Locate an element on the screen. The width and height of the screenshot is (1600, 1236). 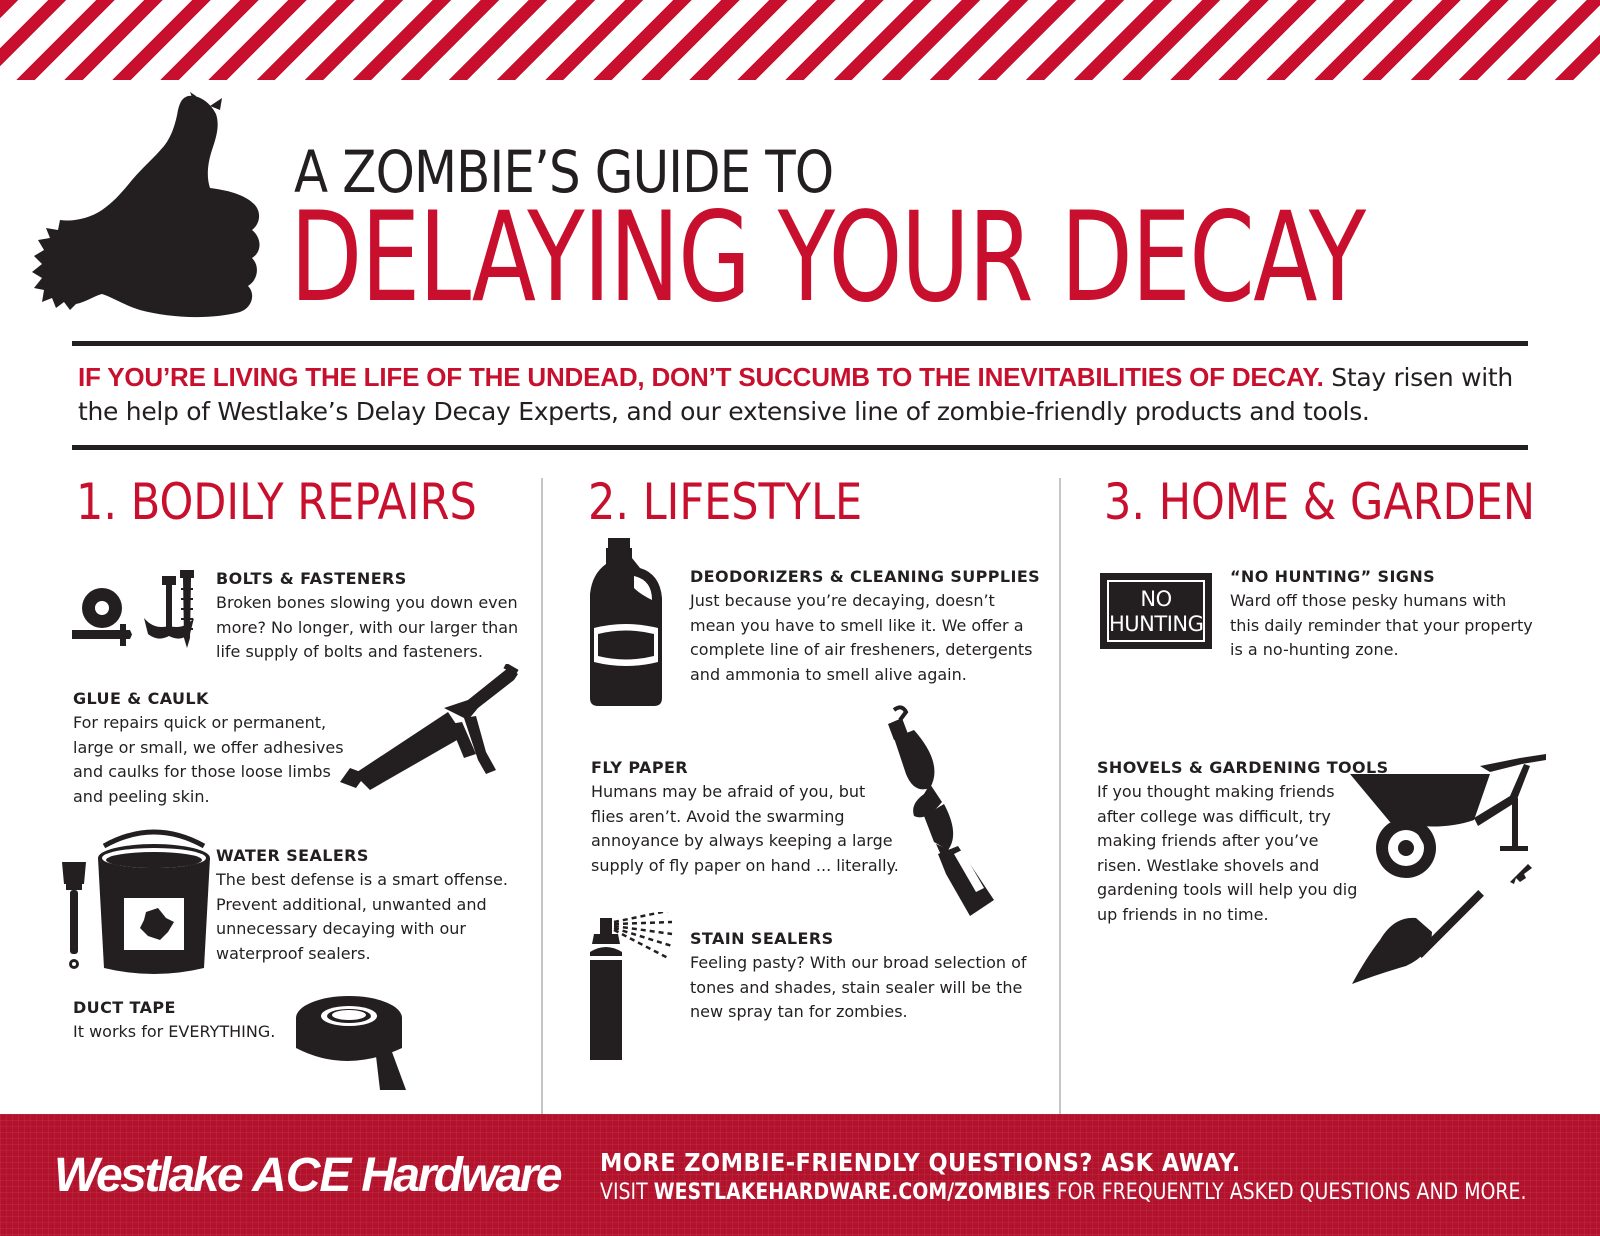
spray-can-icon is located at coordinates (631, 986).